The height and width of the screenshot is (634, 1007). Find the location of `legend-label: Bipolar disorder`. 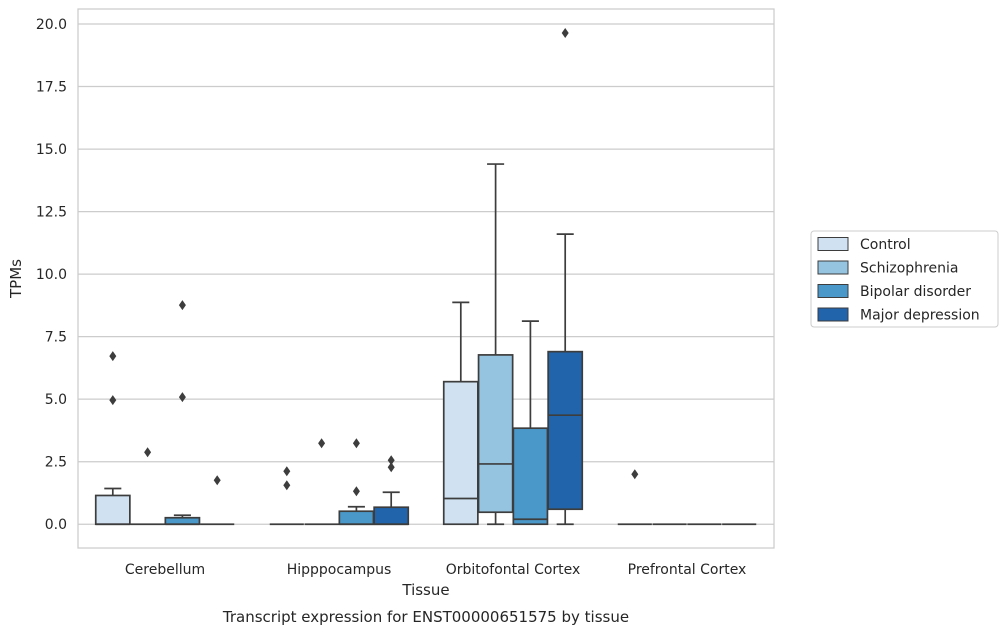

legend-label: Bipolar disorder is located at coordinates (915, 292).